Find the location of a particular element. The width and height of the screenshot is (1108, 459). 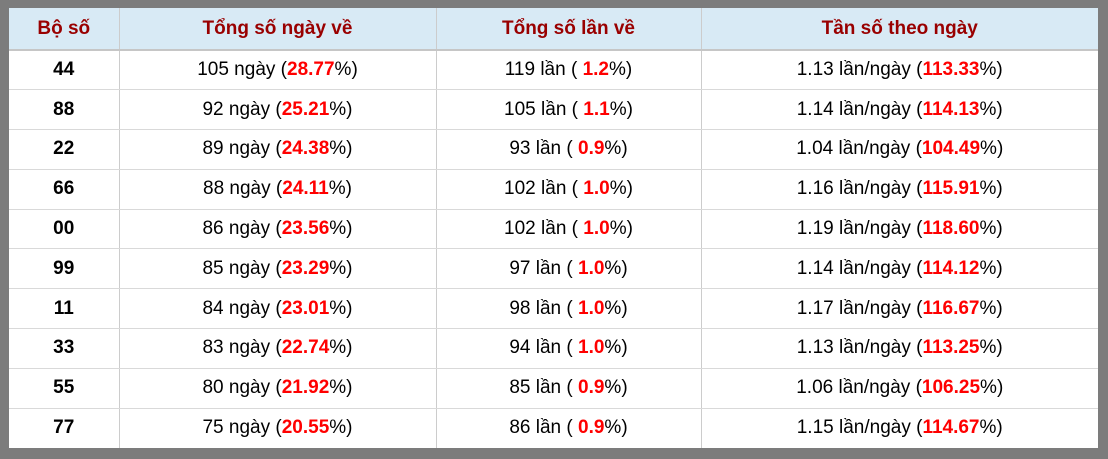

times-text: 86 lần ( is located at coordinates (543, 428).